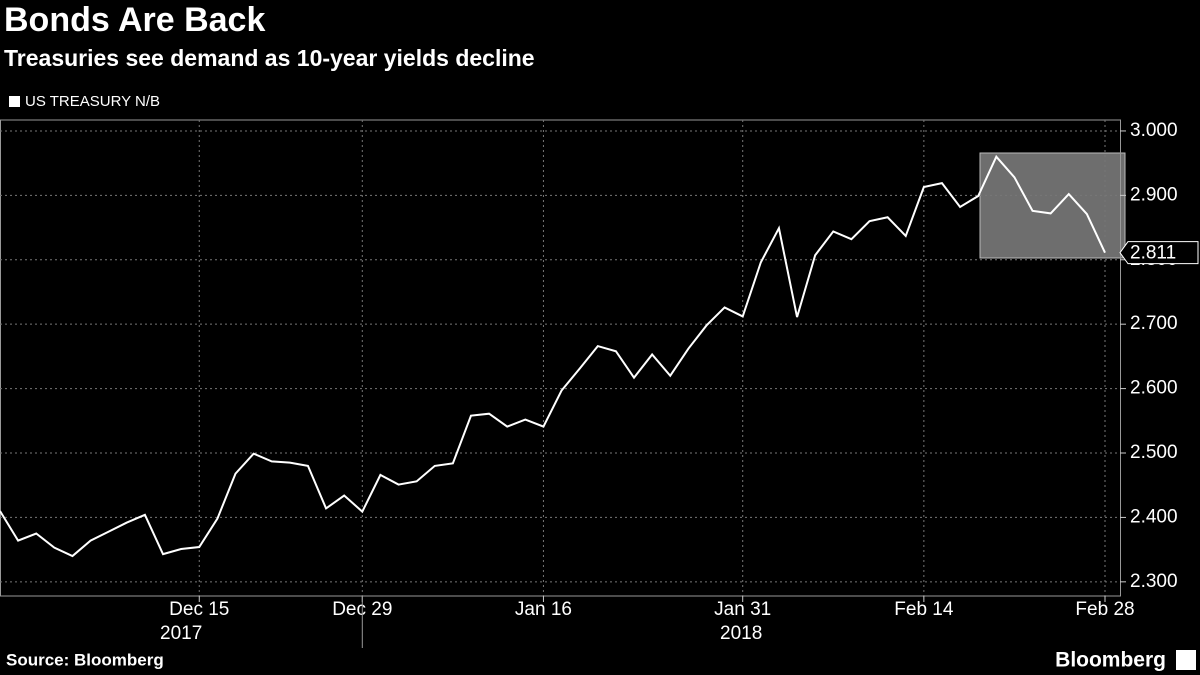  What do you see at coordinates (1154, 130) in the screenshot?
I see `y-tick-label: 3.000` at bounding box center [1154, 130].